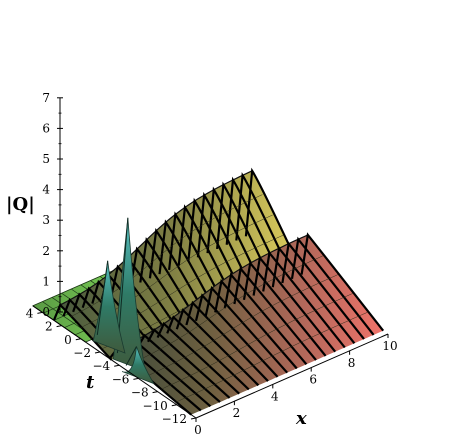 The image size is (464, 441). I want to click on x-tick-label: 8, so click(352, 363).